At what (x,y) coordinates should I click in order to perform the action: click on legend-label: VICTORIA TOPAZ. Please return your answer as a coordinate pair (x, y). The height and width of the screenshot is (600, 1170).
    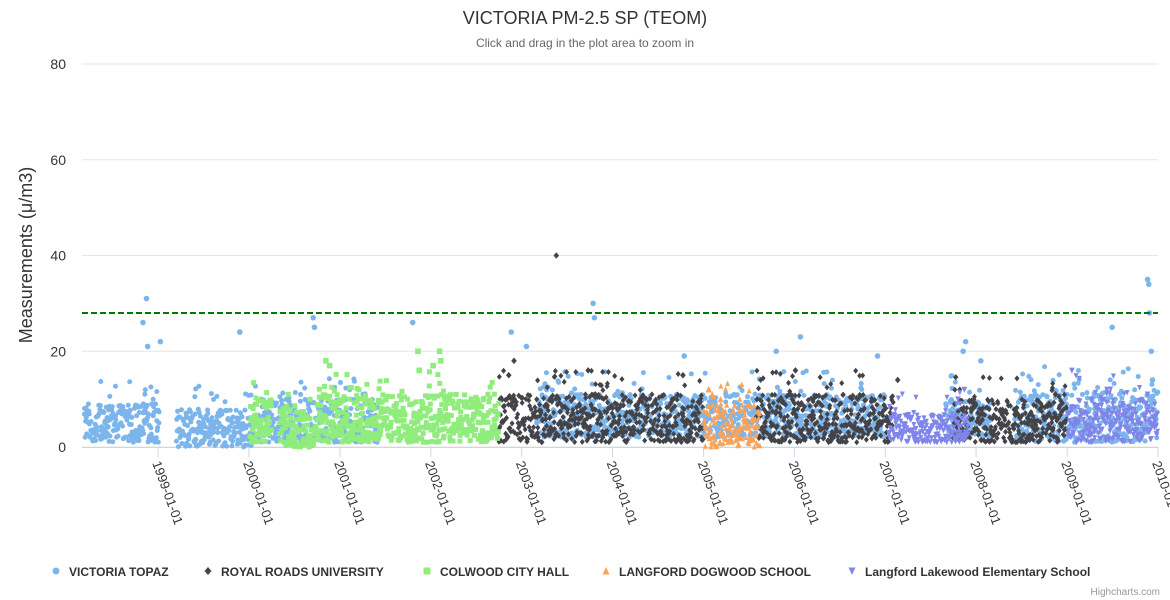
    Looking at the image, I should click on (119, 572).